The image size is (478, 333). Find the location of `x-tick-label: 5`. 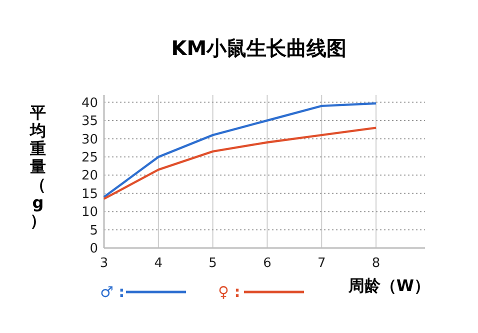

x-tick-label: 5 is located at coordinates (212, 263).